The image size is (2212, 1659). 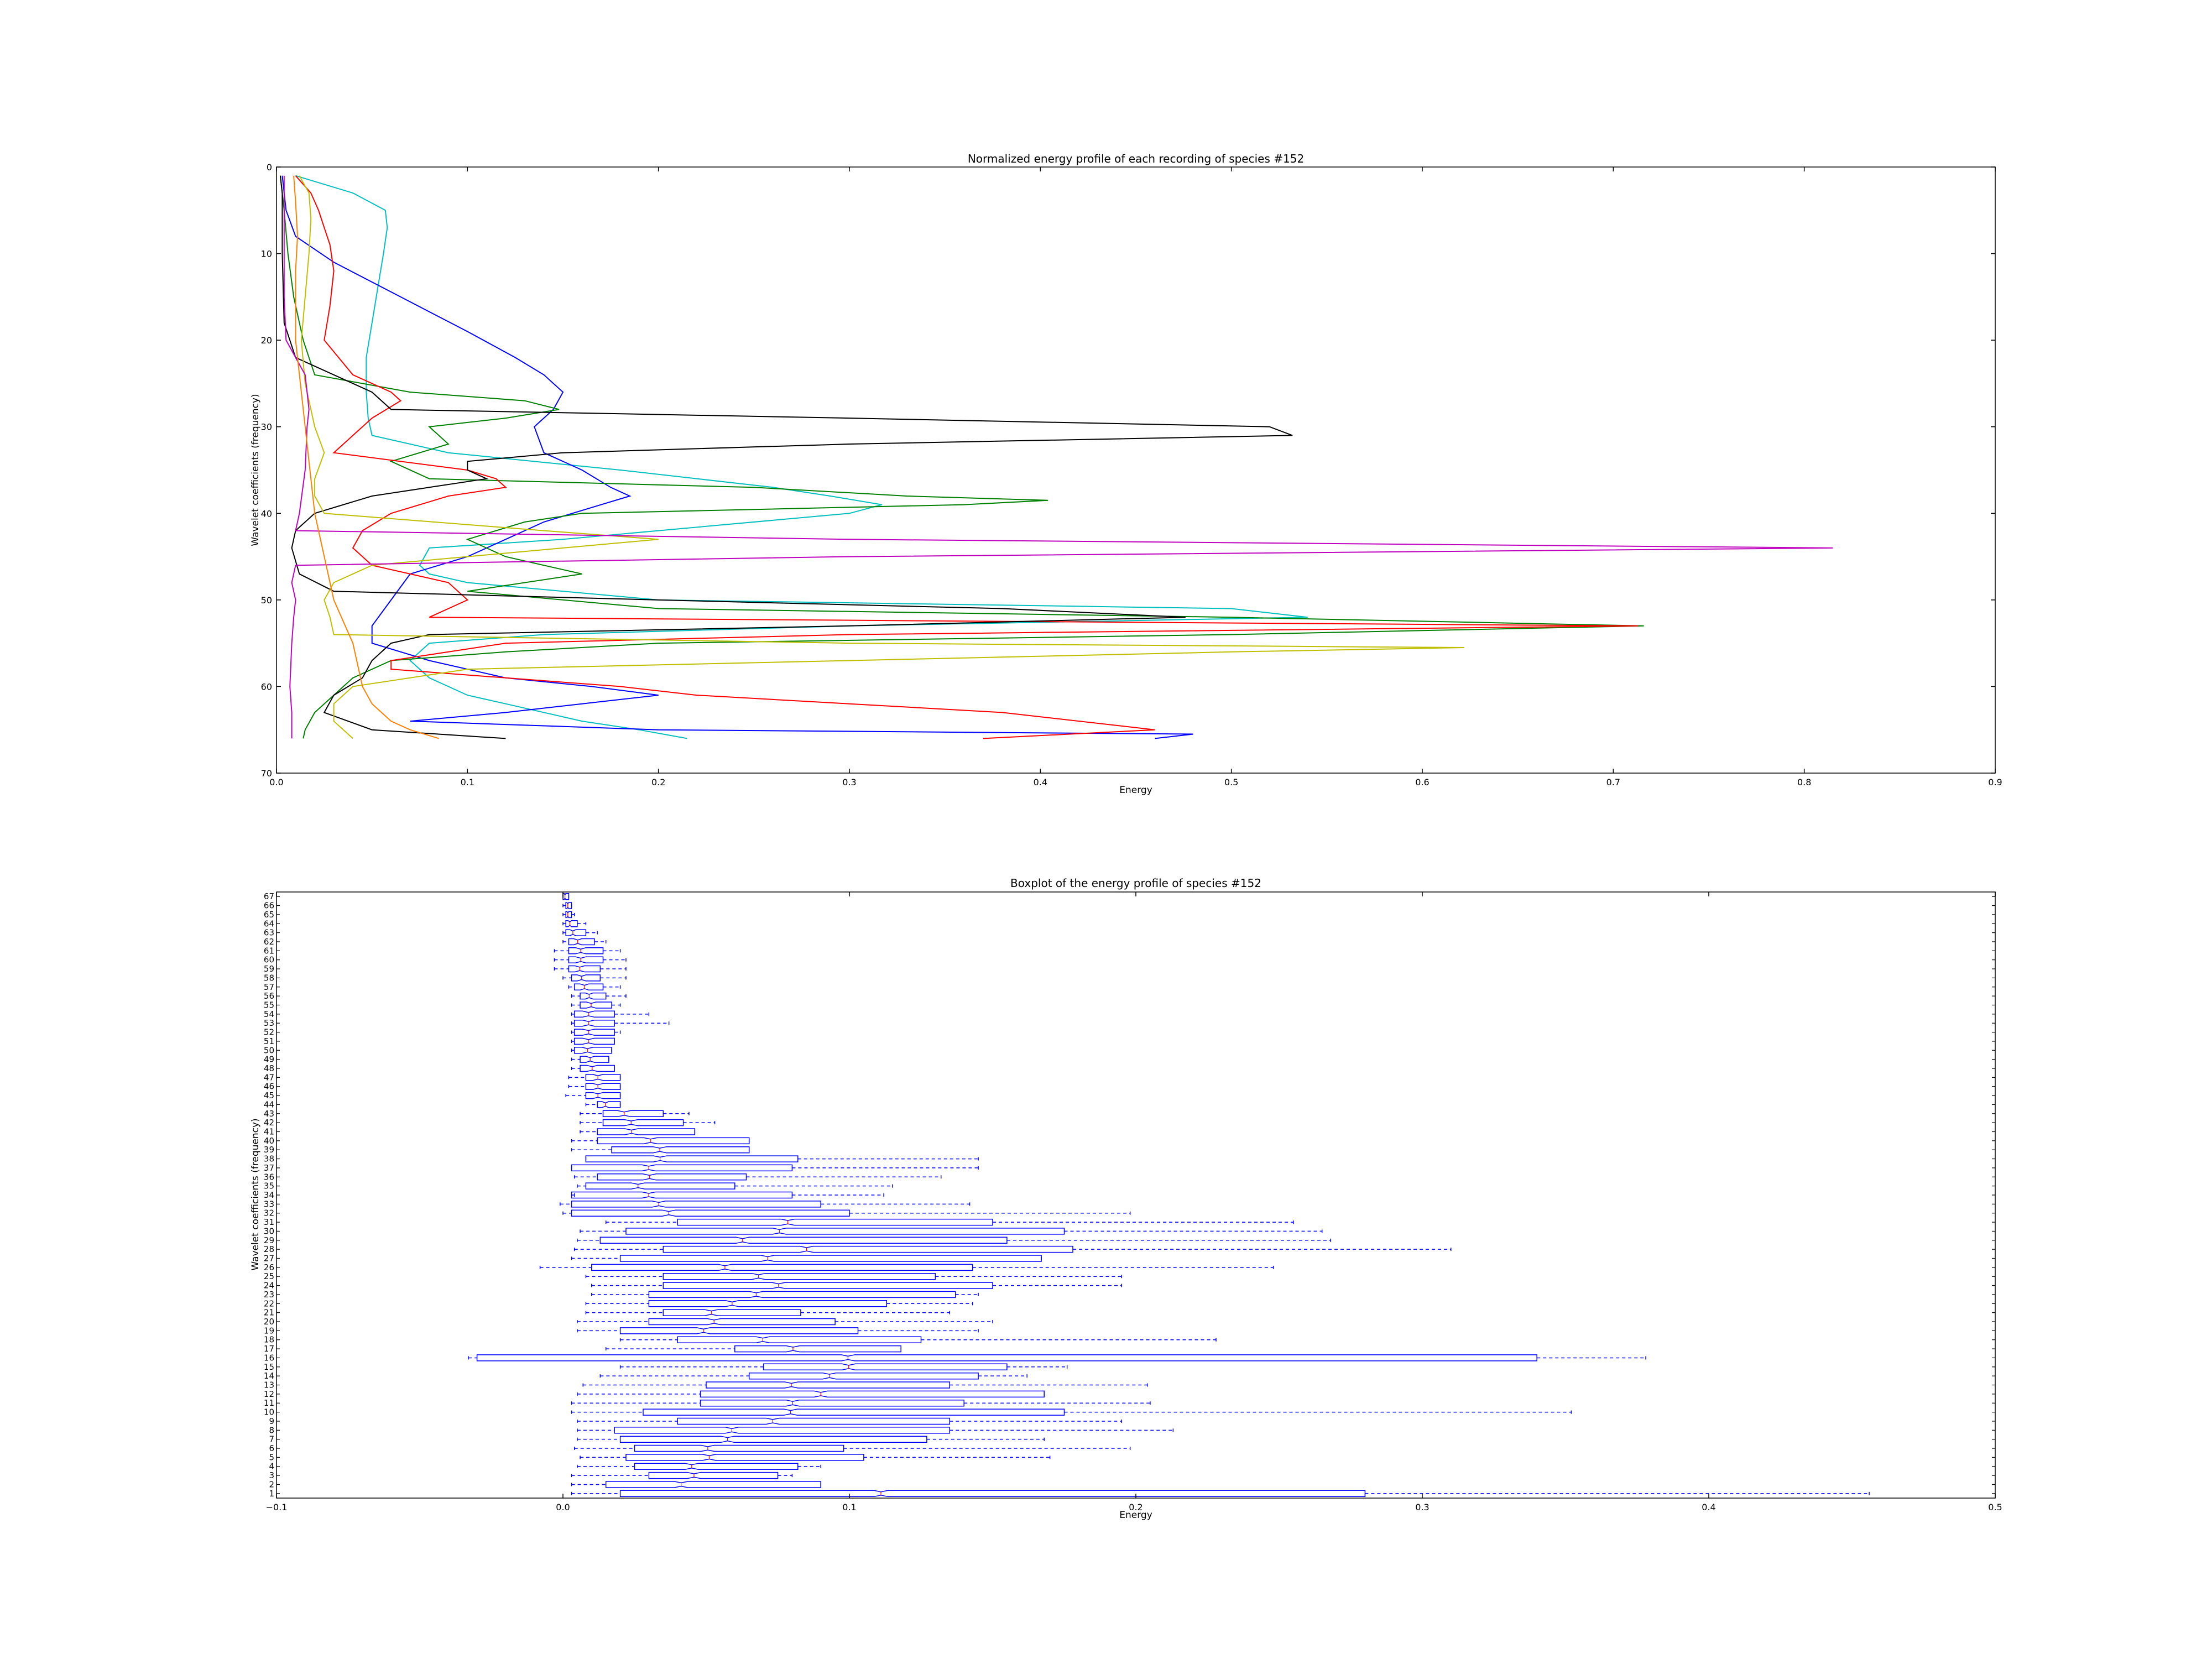 I want to click on y-tick-label: 46, so click(x=269, y=1087).